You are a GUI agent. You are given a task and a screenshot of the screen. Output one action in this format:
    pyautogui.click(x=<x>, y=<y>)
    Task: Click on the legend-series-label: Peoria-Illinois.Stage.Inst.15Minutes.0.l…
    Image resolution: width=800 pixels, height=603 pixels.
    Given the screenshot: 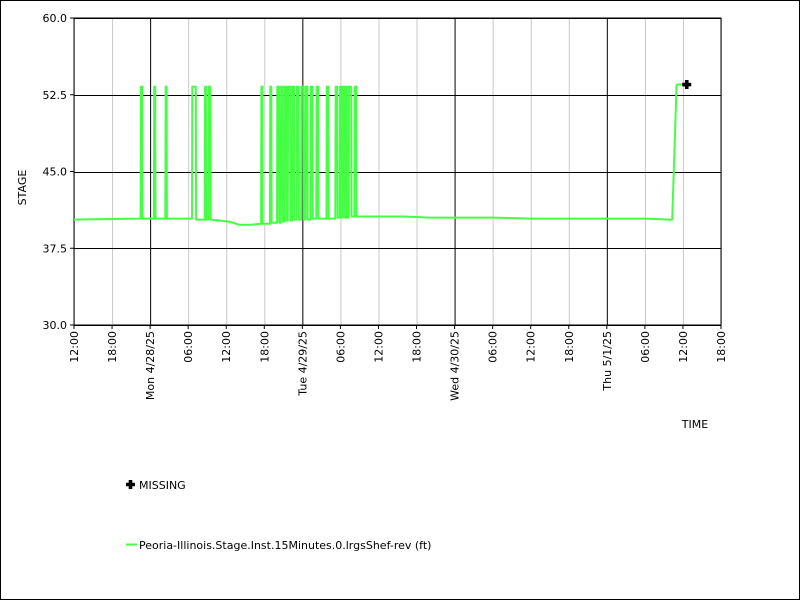 What is the action you would take?
    pyautogui.click(x=285, y=545)
    